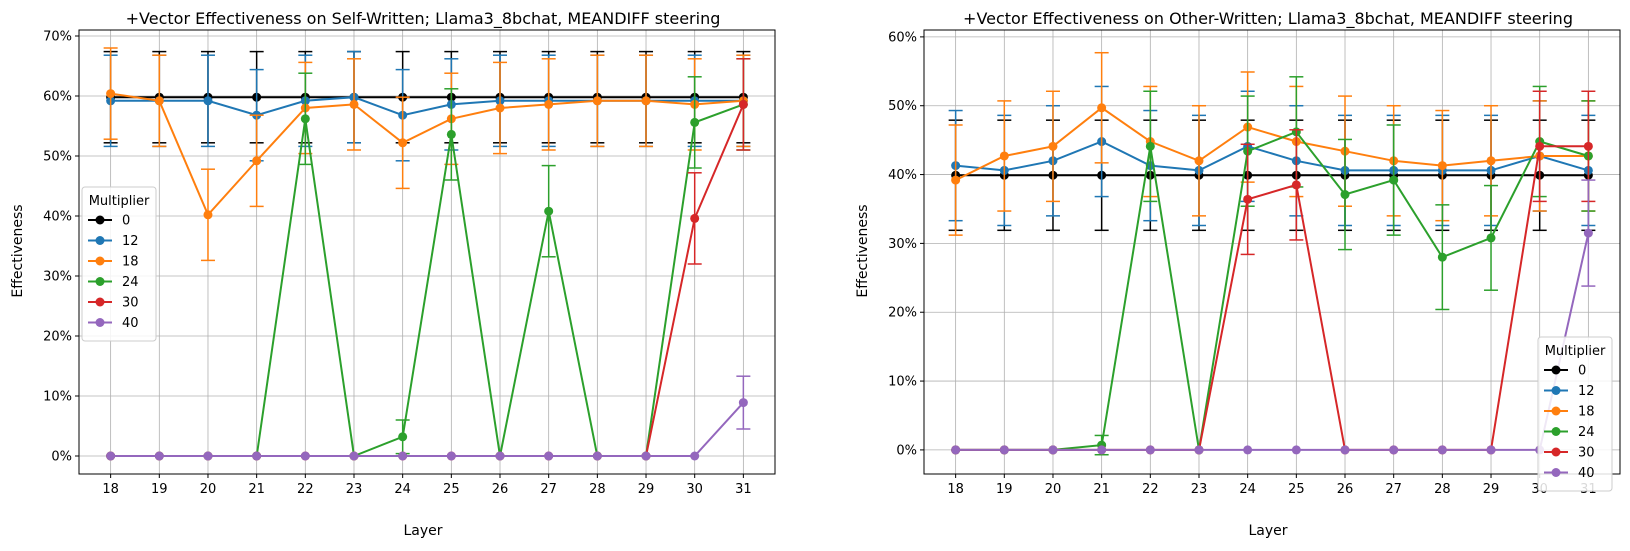  I want to click on x-tick-label: 20, so click(208, 489).